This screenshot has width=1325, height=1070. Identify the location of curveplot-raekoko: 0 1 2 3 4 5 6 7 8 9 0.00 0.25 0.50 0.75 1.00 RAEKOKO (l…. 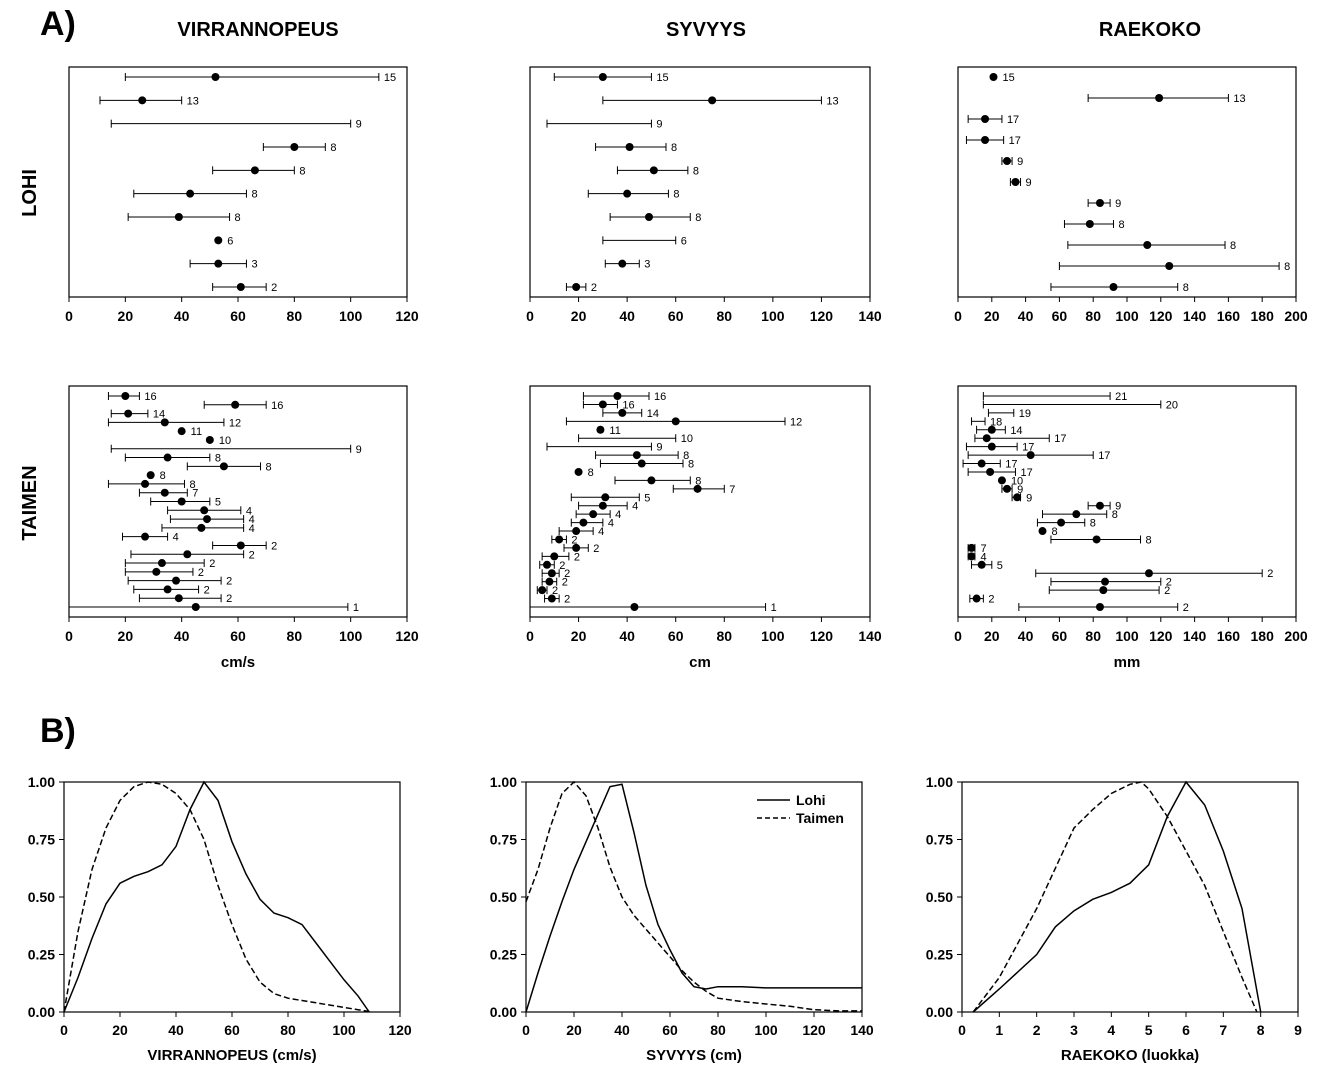
(1114, 919).